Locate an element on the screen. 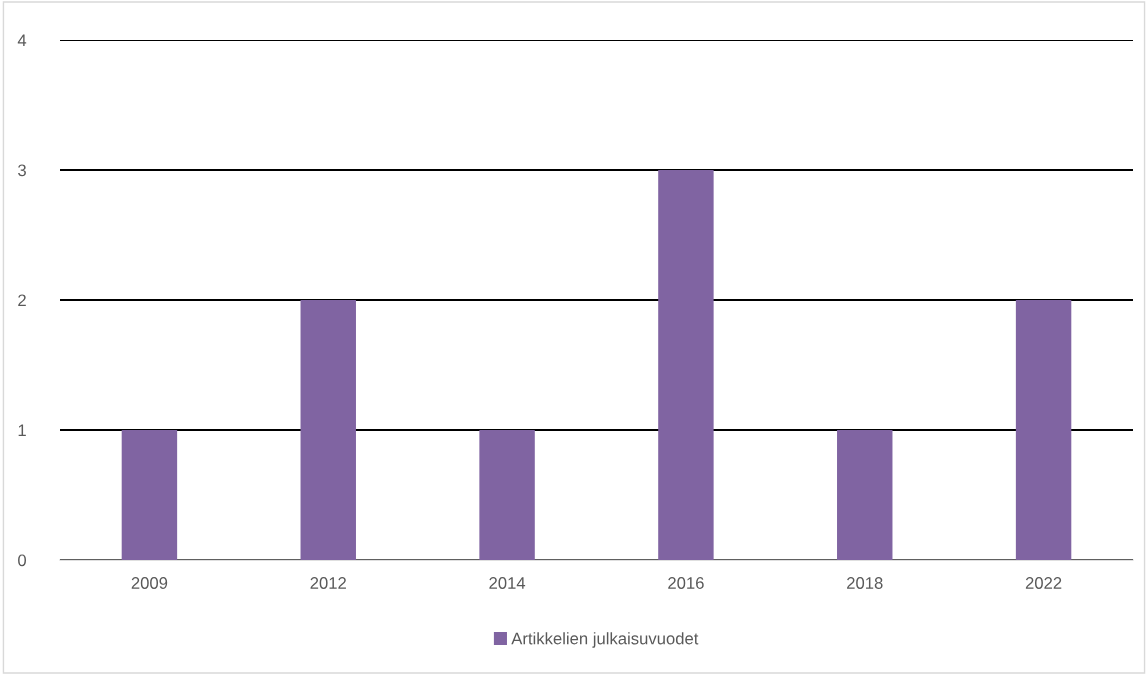  legend-label: Artikkelien julkaisuvuodet is located at coordinates (605, 640).